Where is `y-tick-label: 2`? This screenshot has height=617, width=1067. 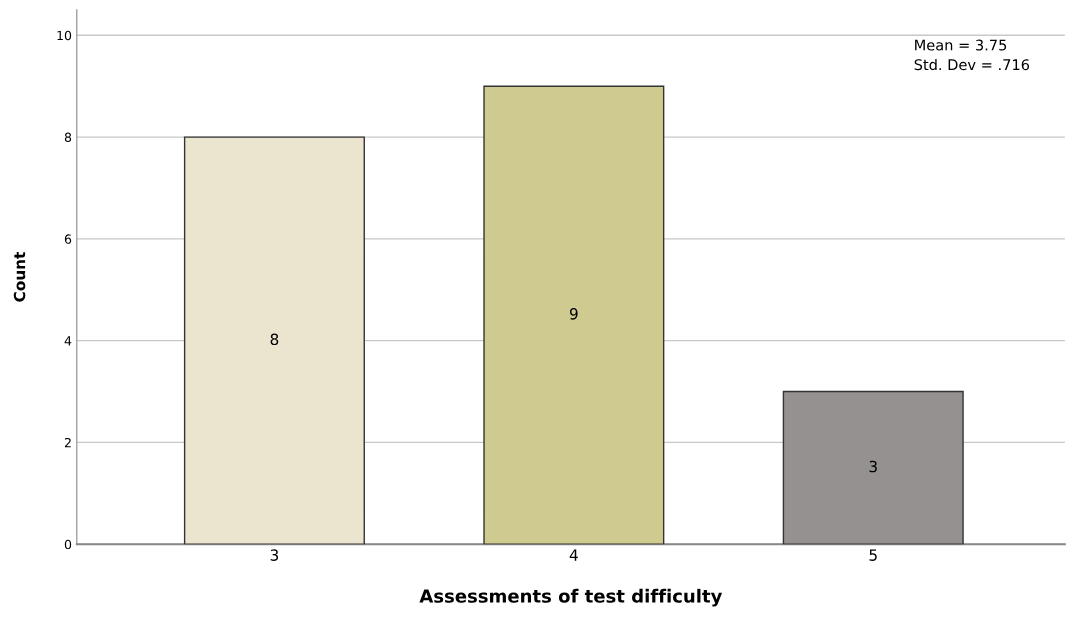
y-tick-label: 2 is located at coordinates (67, 442).